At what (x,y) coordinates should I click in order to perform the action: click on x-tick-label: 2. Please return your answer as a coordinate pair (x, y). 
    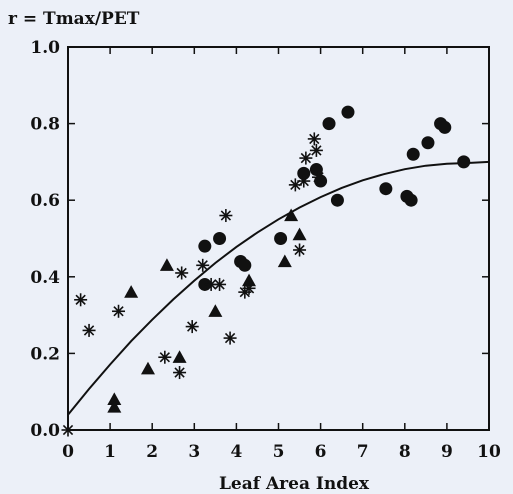
    Looking at the image, I should click on (152, 452).